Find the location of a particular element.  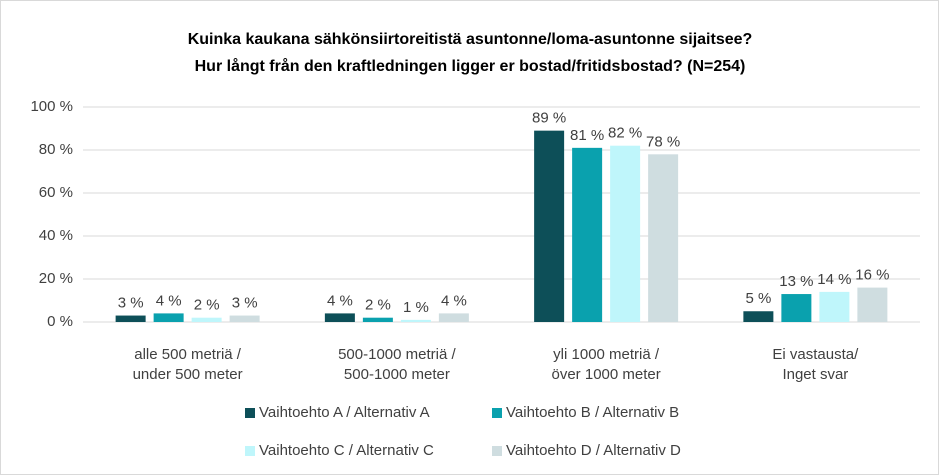

data-label: 78 % is located at coordinates (663, 141).